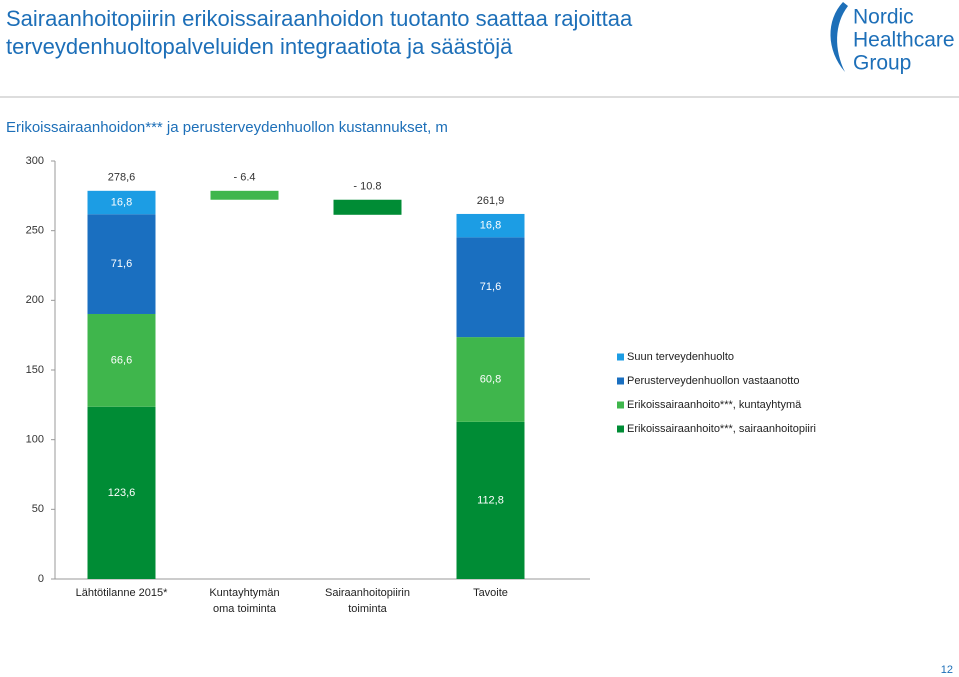  Describe the element at coordinates (680, 357) in the screenshot. I see `legend-label: Suun terveydenhuolto` at that location.